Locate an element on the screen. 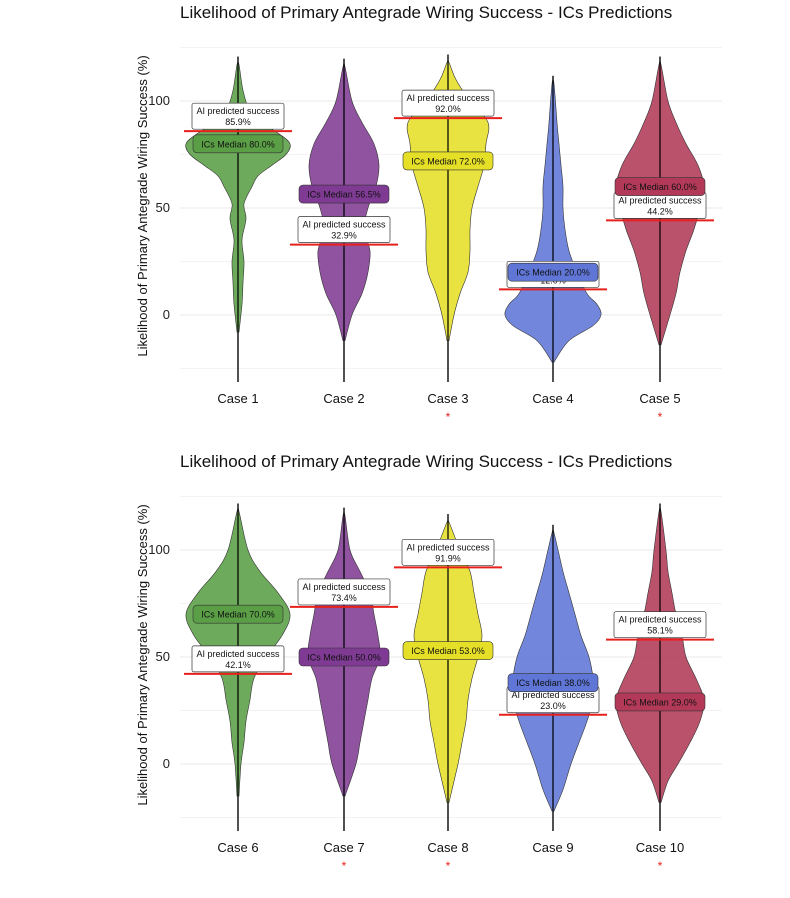 The height and width of the screenshot is (898, 790). chart2-ai-value-text: 91.9% is located at coordinates (448, 558).